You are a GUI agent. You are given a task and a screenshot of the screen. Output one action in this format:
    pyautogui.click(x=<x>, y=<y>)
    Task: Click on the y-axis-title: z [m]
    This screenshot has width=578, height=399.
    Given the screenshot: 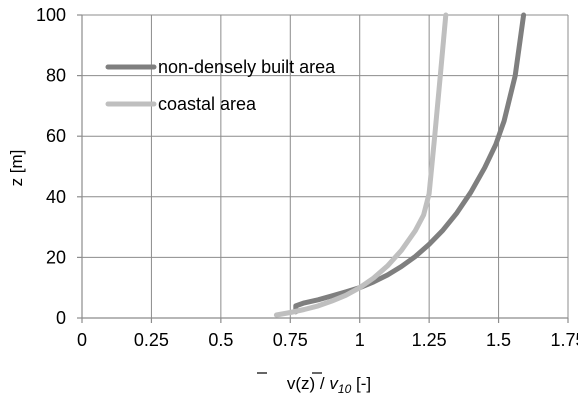 What is the action you would take?
    pyautogui.click(x=16, y=168)
    